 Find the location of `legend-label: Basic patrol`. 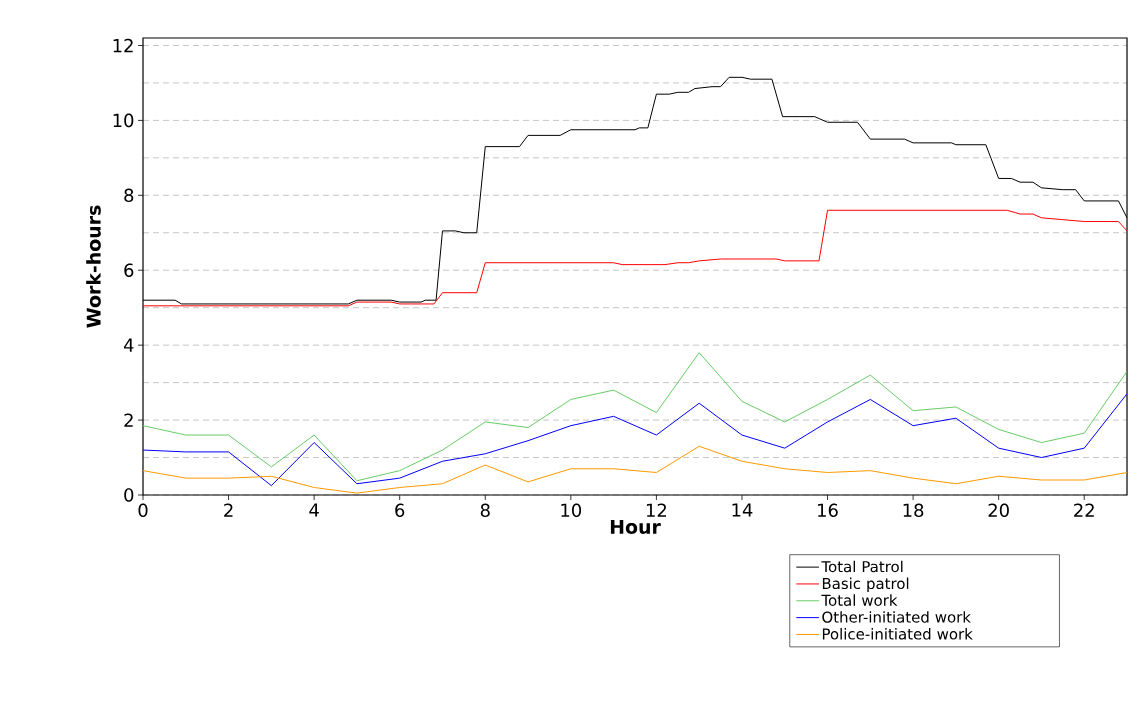

legend-label: Basic patrol is located at coordinates (865, 584).